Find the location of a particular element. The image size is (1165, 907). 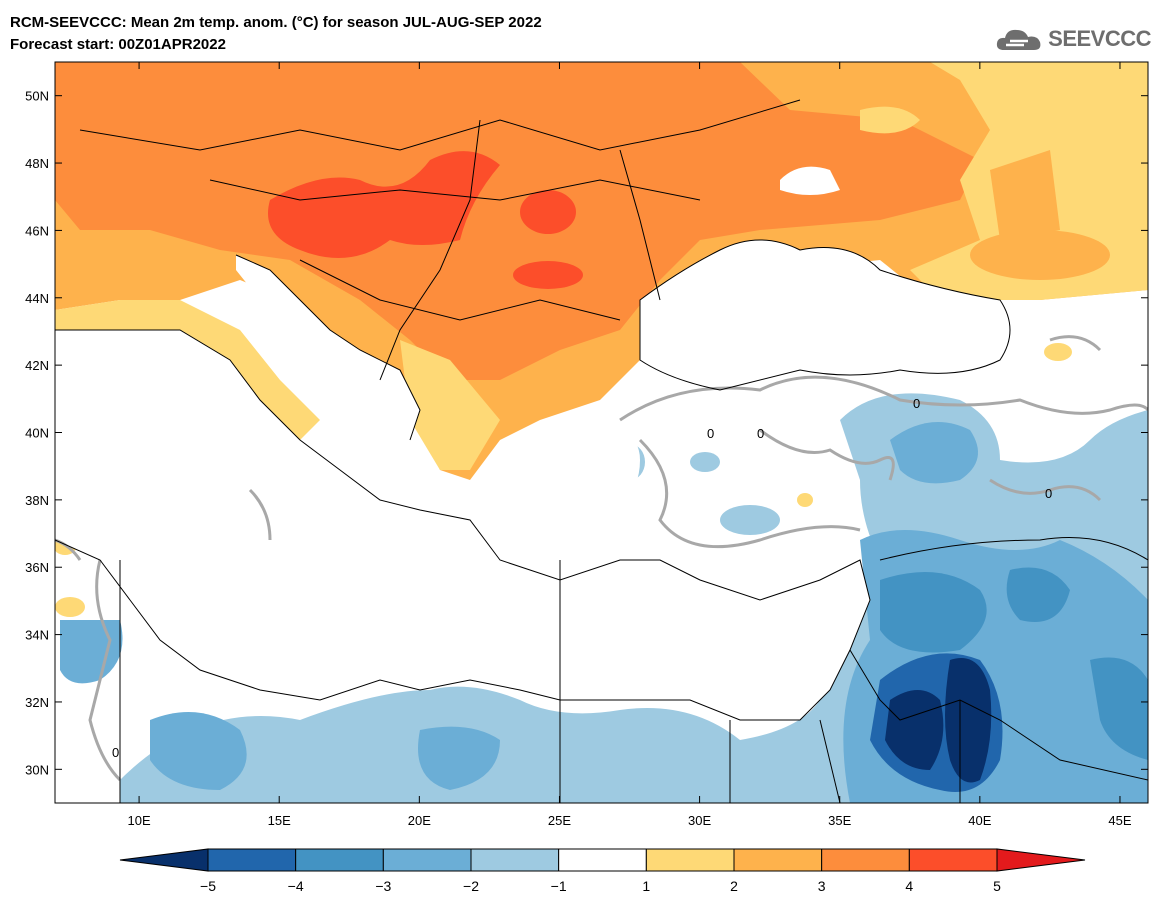

colorbar-label: −2 is located at coordinates (471, 886).